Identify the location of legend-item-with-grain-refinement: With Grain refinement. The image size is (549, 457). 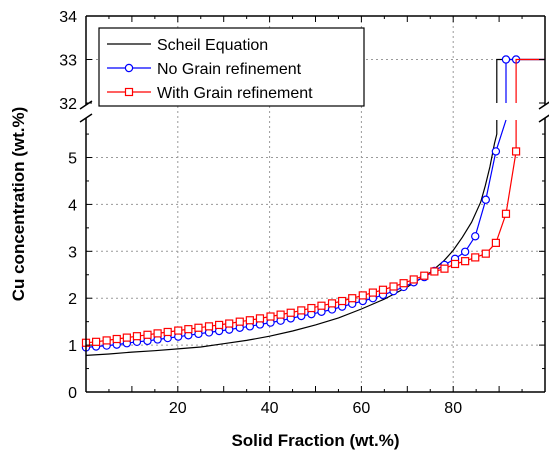
(210, 93).